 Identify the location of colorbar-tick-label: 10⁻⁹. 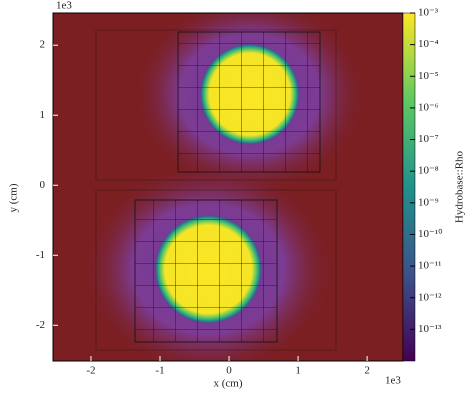
(428, 202).